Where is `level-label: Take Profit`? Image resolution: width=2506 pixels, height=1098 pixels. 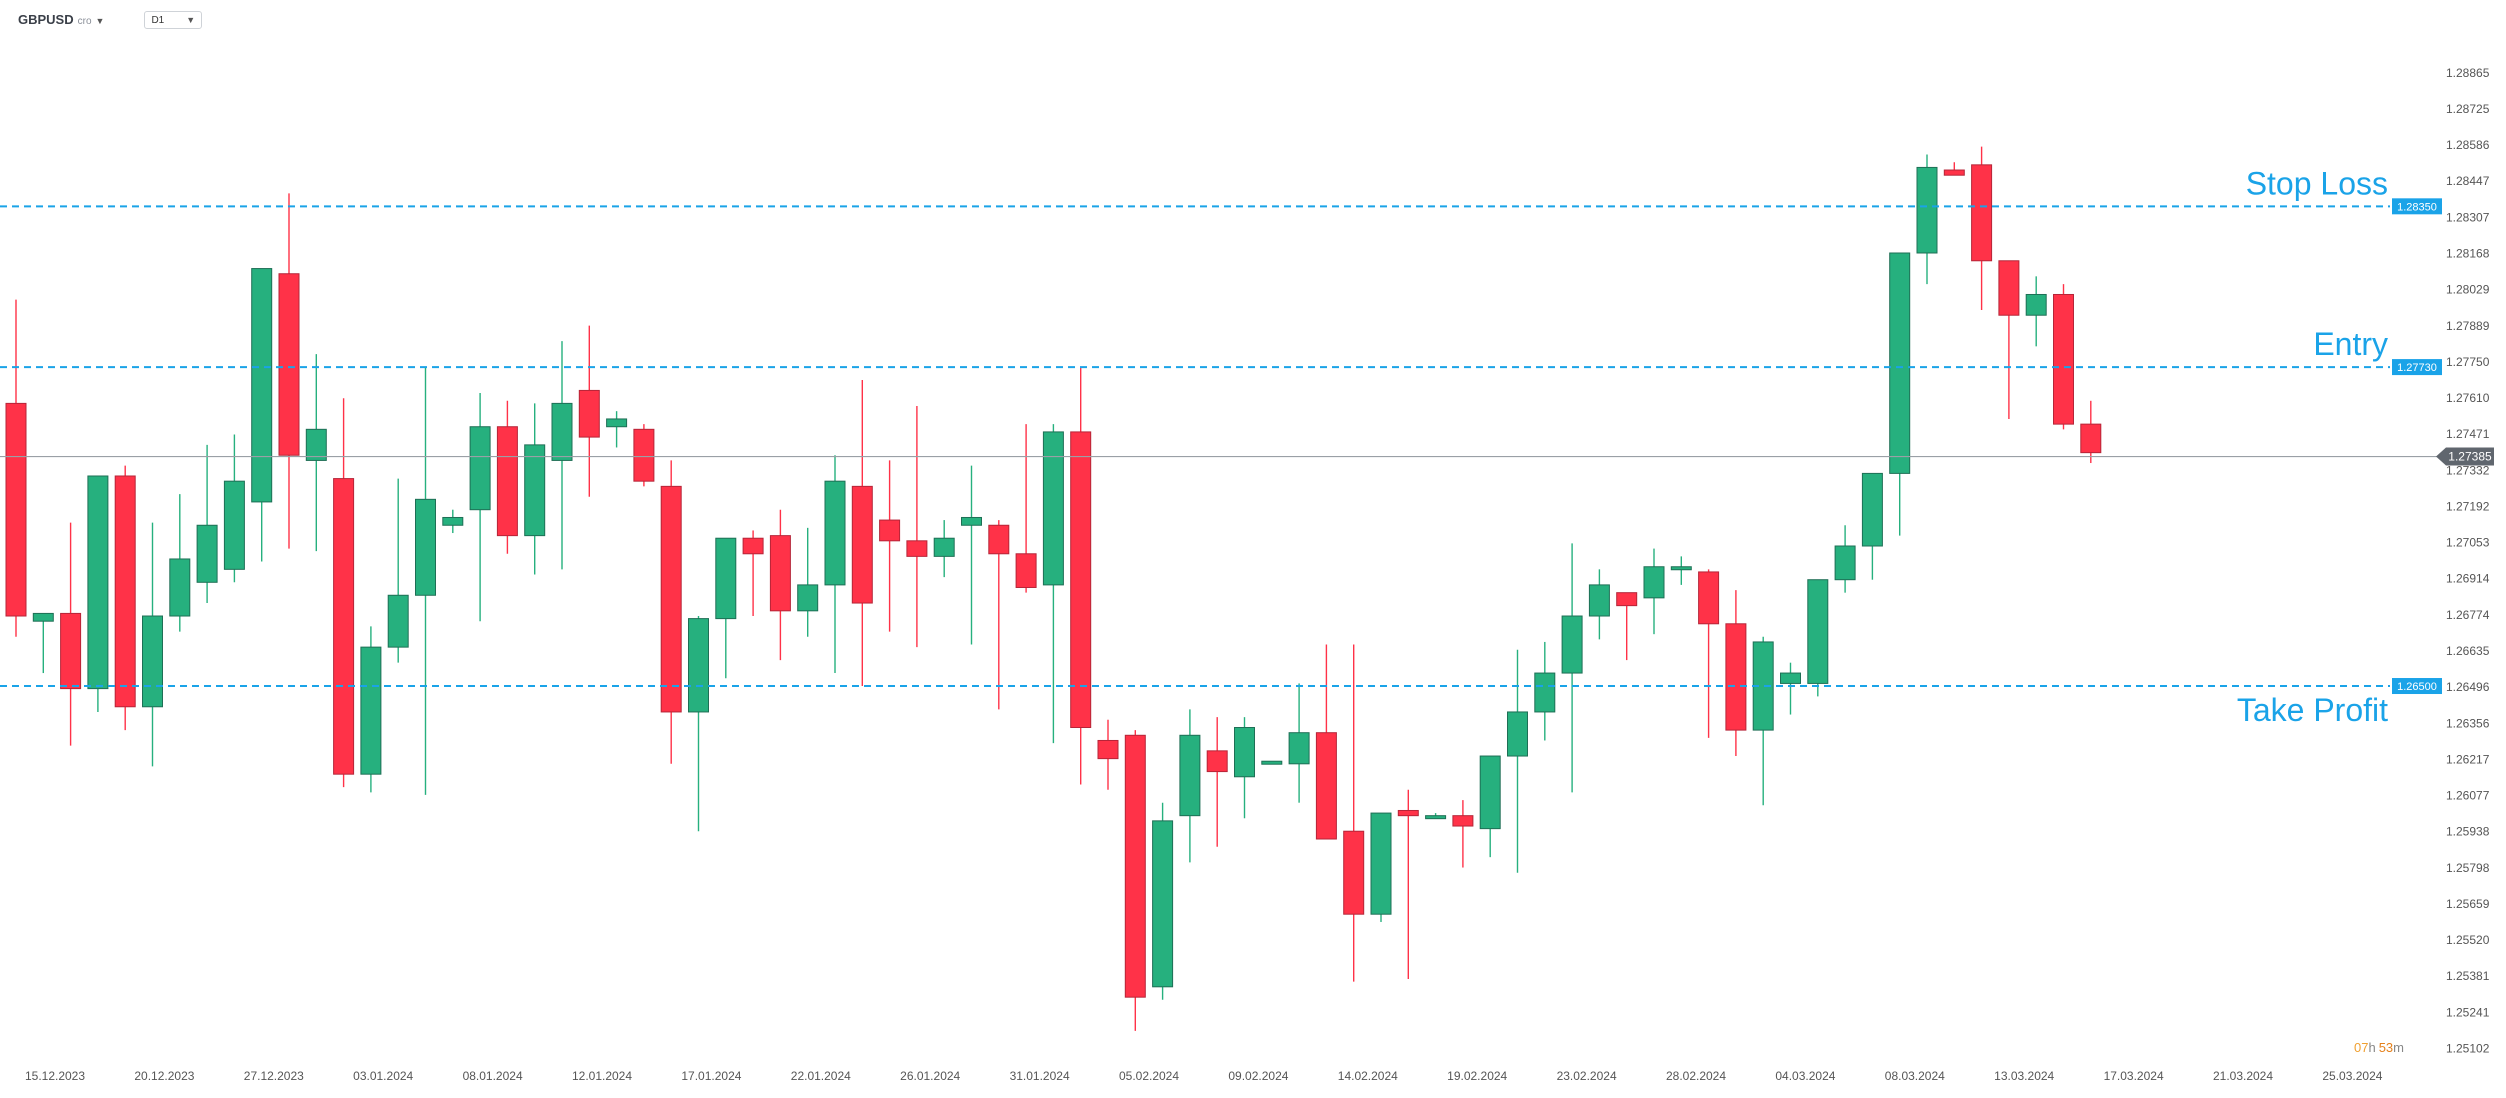 level-label: Take Profit is located at coordinates (2312, 710).